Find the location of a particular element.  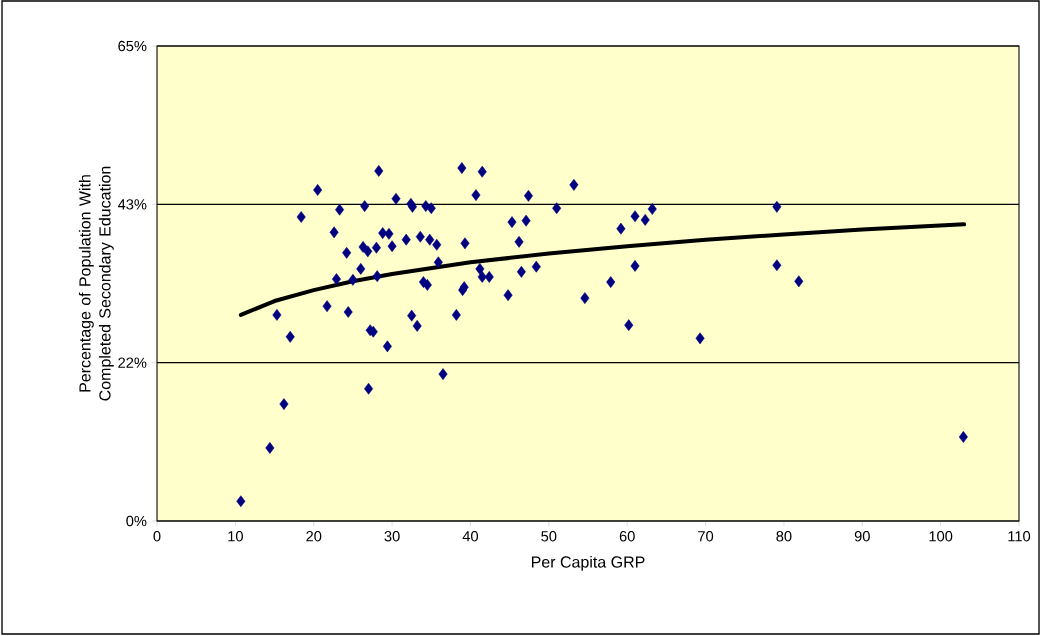

x-tick-label: 100 is located at coordinates (941, 536).